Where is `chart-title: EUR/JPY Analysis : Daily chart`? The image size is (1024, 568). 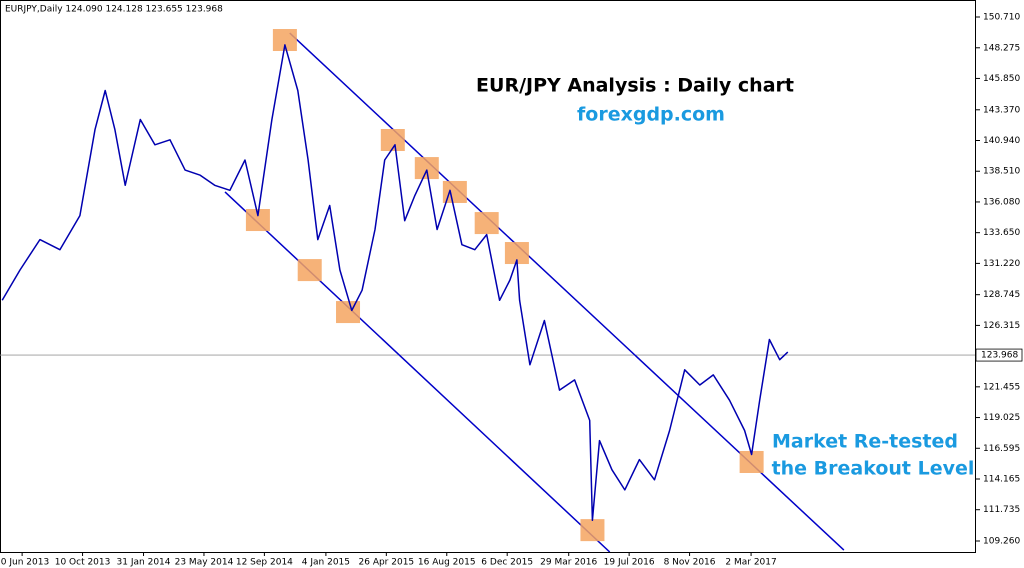
chart-title: EUR/JPY Analysis : Daily chart is located at coordinates (635, 86).